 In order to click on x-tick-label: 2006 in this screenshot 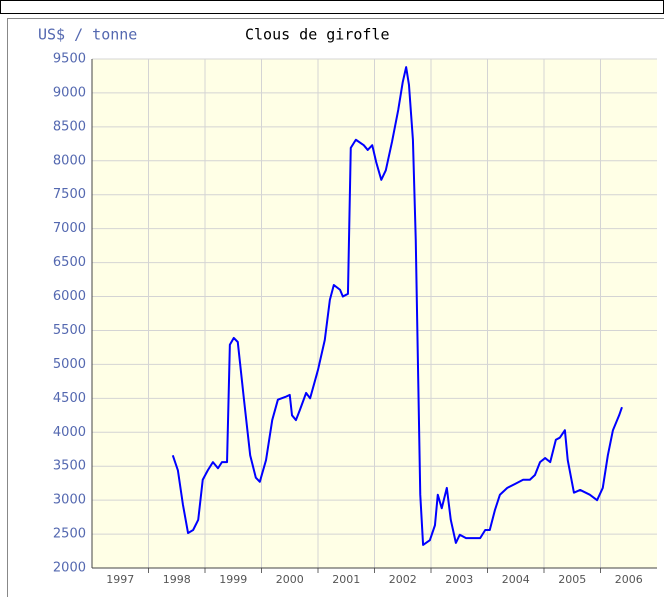, I will do `click(629, 579)`.